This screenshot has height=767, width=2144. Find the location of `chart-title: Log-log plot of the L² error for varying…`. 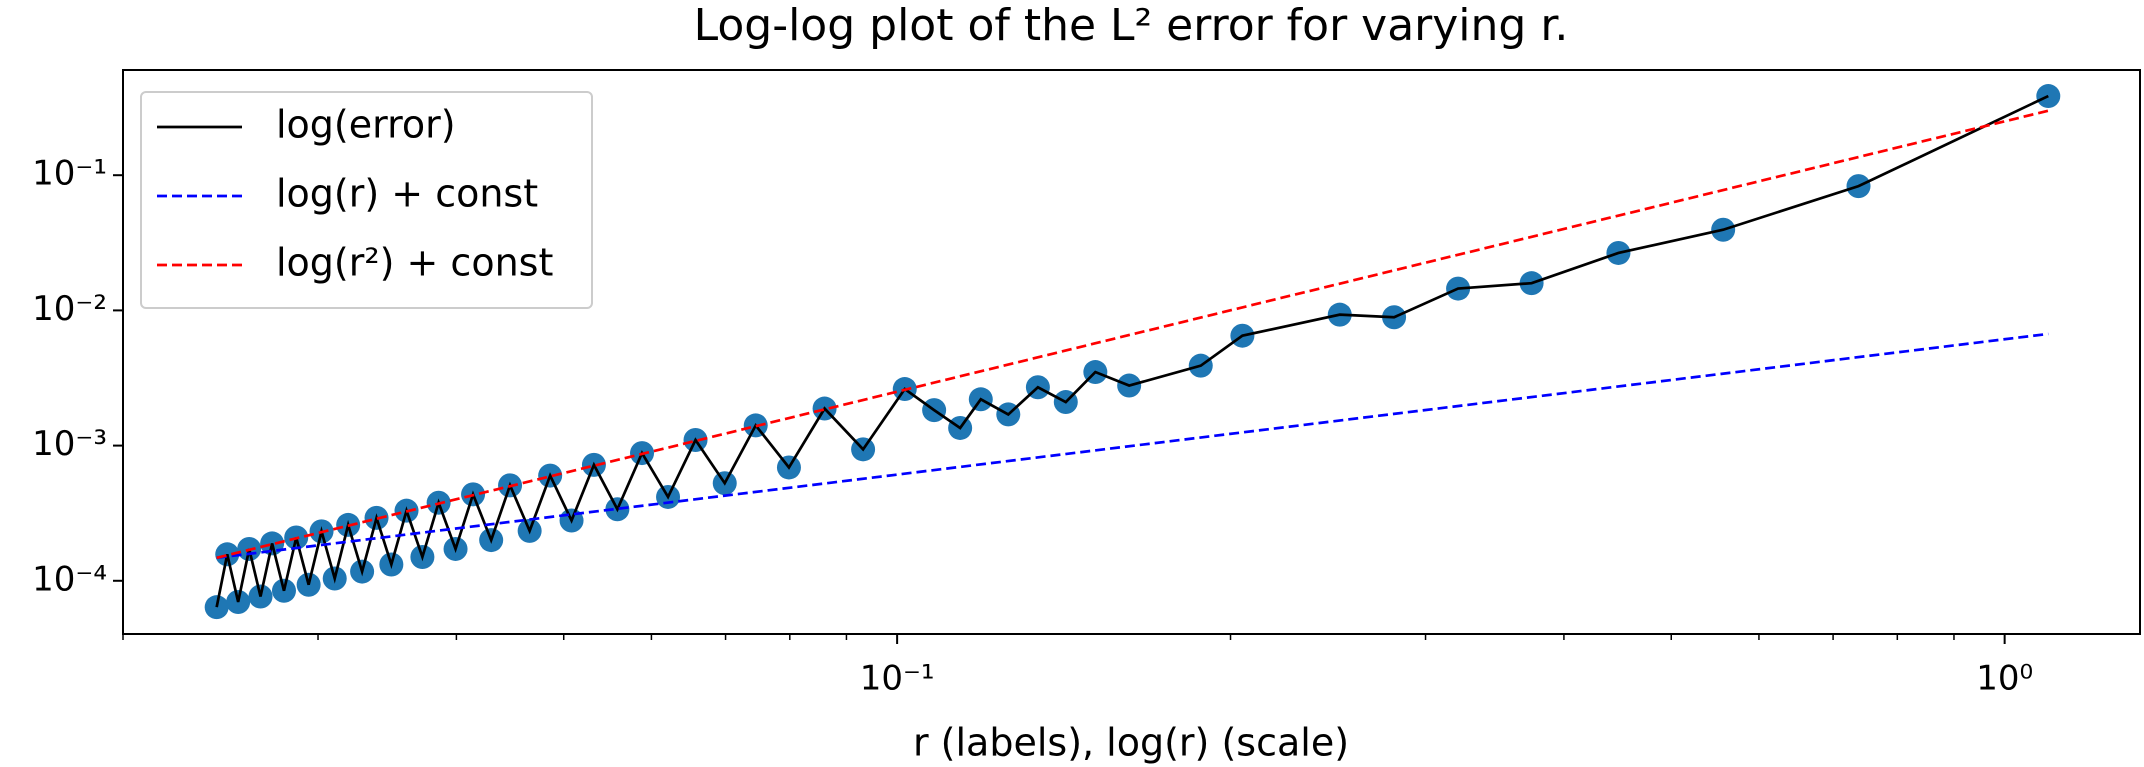

chart-title: Log-log plot of the L² error for varying… is located at coordinates (1131, 25).